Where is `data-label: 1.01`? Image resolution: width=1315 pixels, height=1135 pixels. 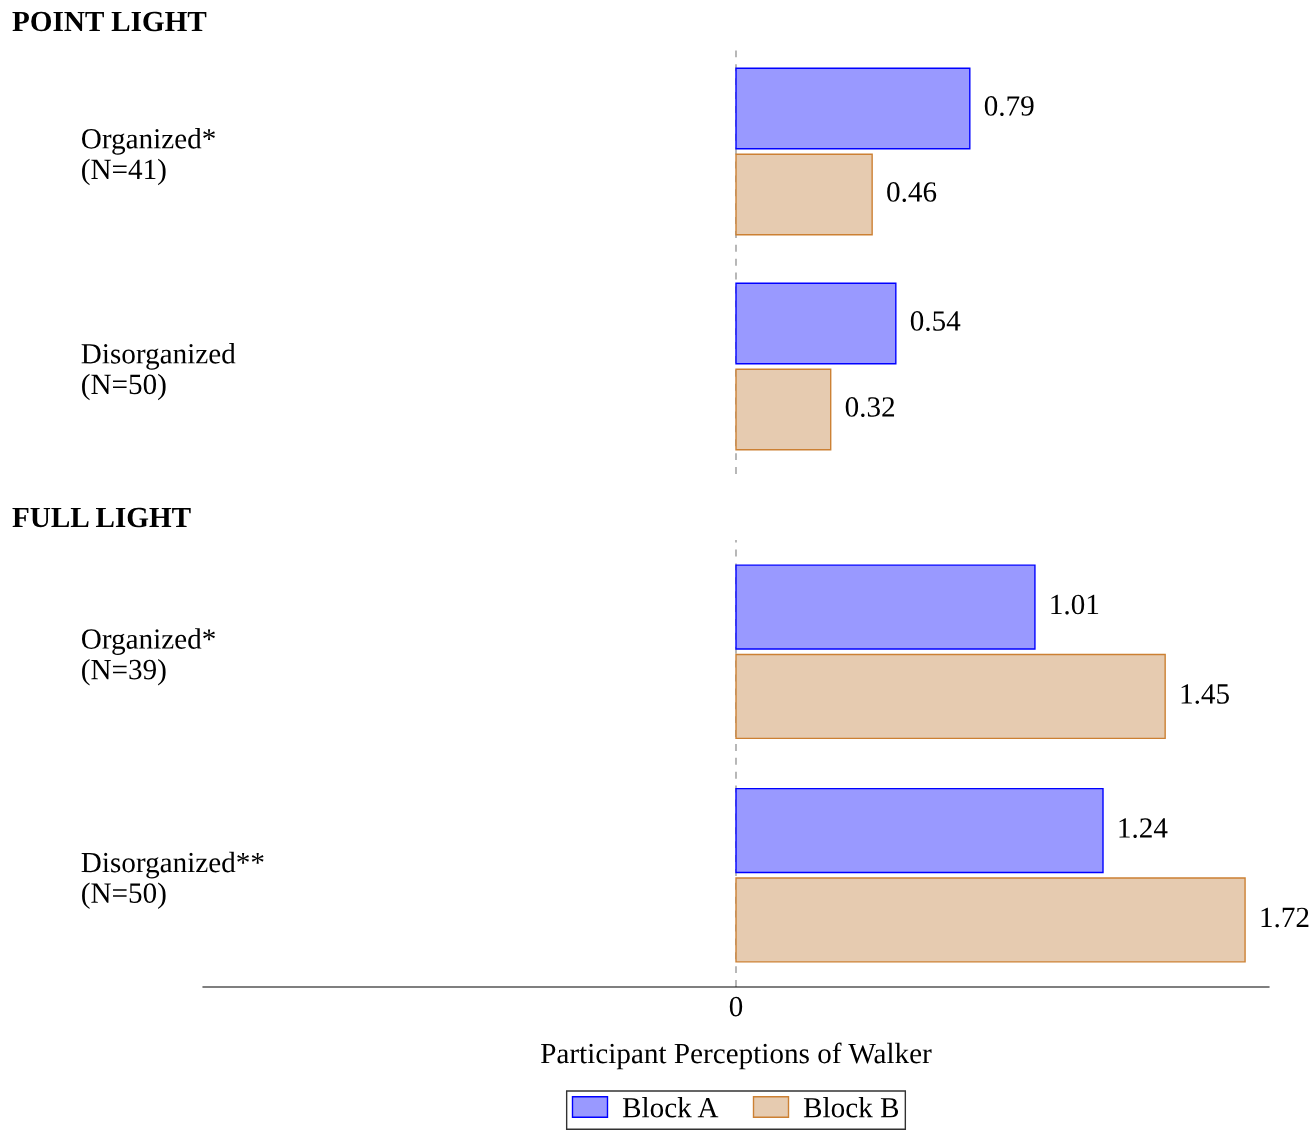 data-label: 1.01 is located at coordinates (1075, 604).